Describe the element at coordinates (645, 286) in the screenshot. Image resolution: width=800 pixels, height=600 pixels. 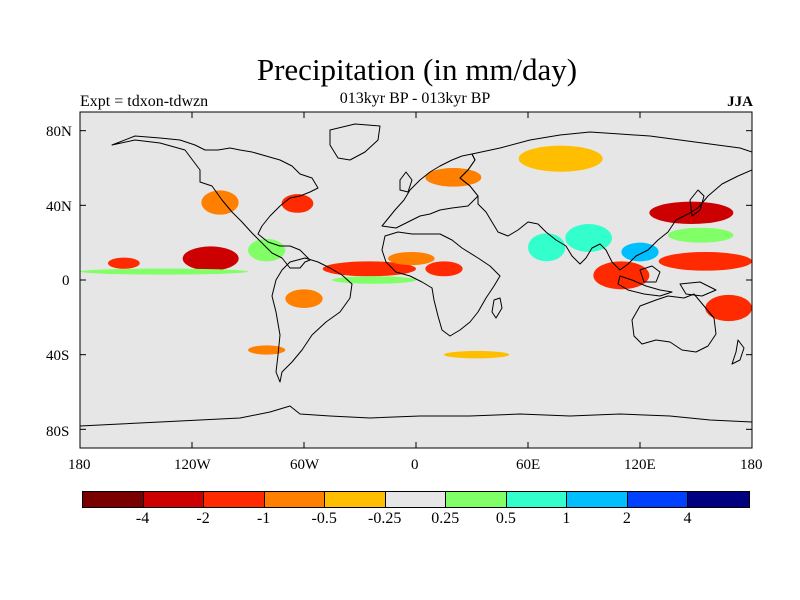
I see `coast-indonesia` at that location.